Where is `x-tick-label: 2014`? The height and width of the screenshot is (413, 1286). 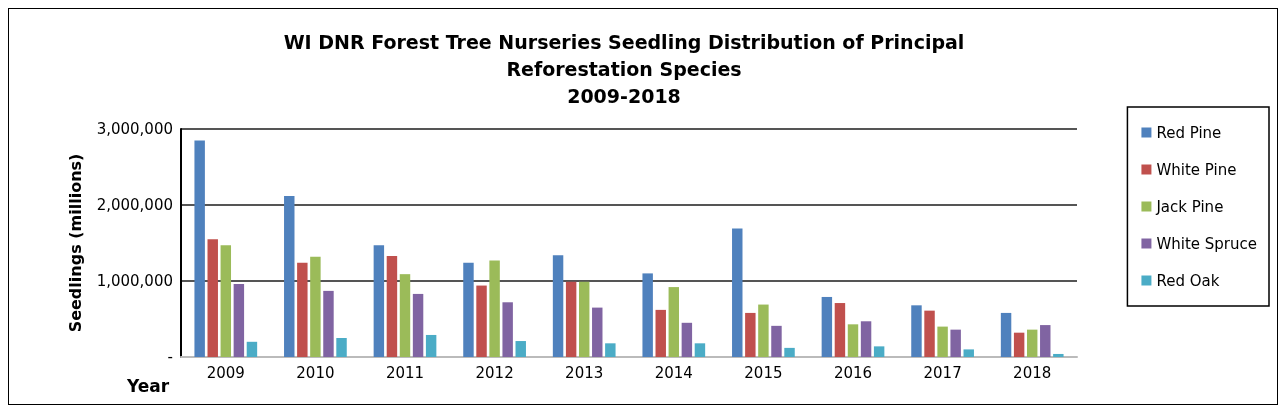 x-tick-label: 2014 is located at coordinates (673, 372).